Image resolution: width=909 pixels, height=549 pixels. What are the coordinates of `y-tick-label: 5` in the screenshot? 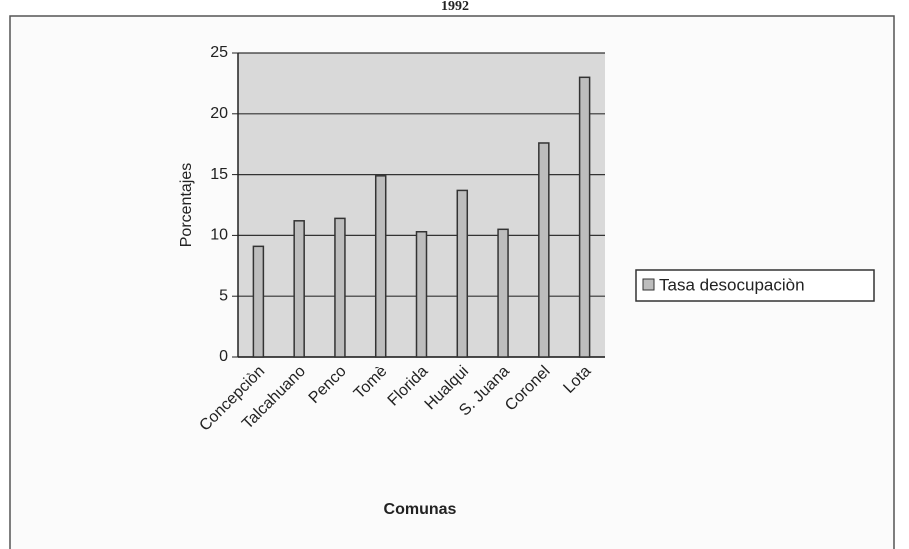 It's located at (223, 295).